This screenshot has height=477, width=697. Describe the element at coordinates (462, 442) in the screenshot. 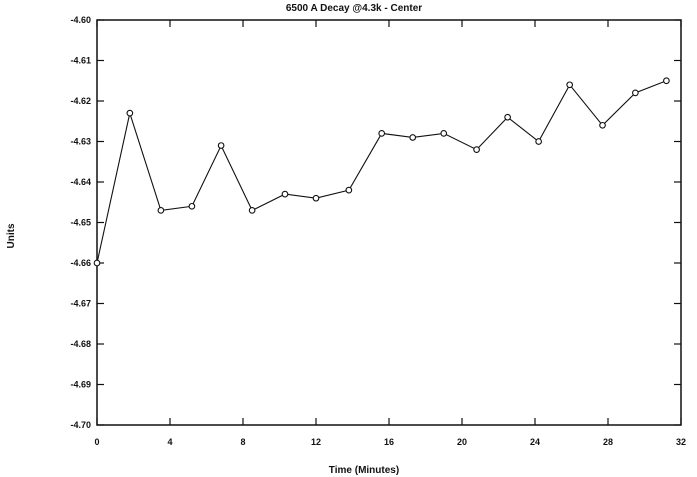

I see `x-tick-label: 20` at that location.